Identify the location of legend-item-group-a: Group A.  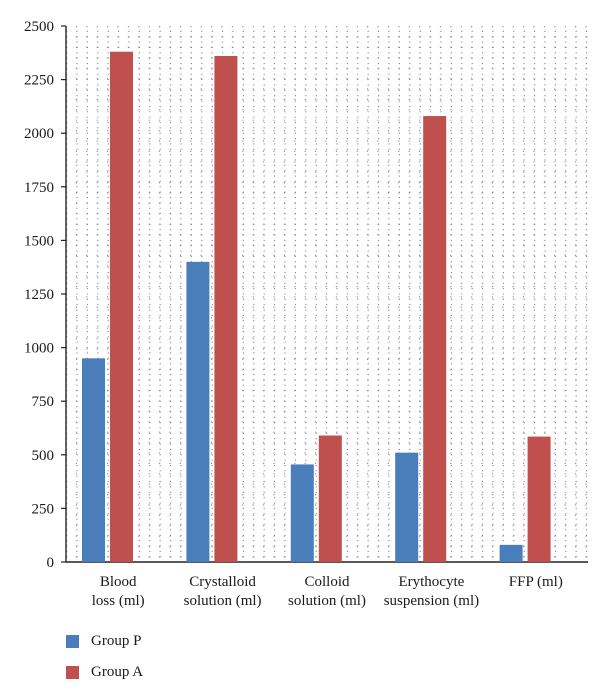
(104, 672).